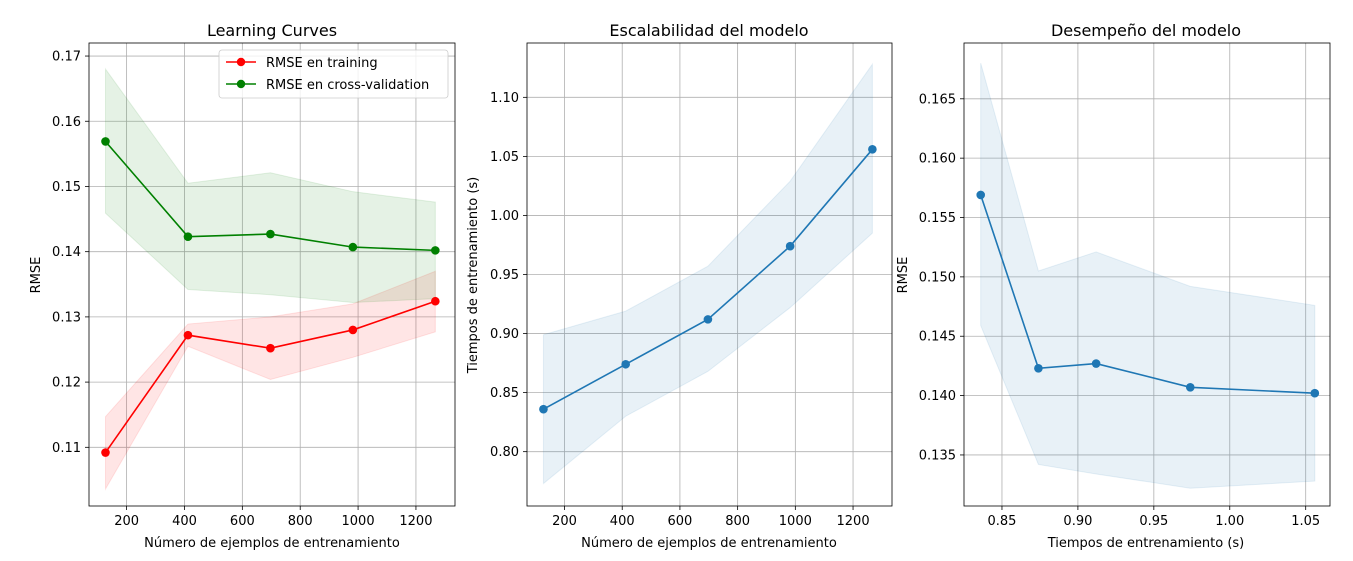 Image resolution: width=1353 pixels, height=561 pixels. Describe the element at coordinates (504, 157) in the screenshot. I see `y-tick-label: 1.05` at that location.